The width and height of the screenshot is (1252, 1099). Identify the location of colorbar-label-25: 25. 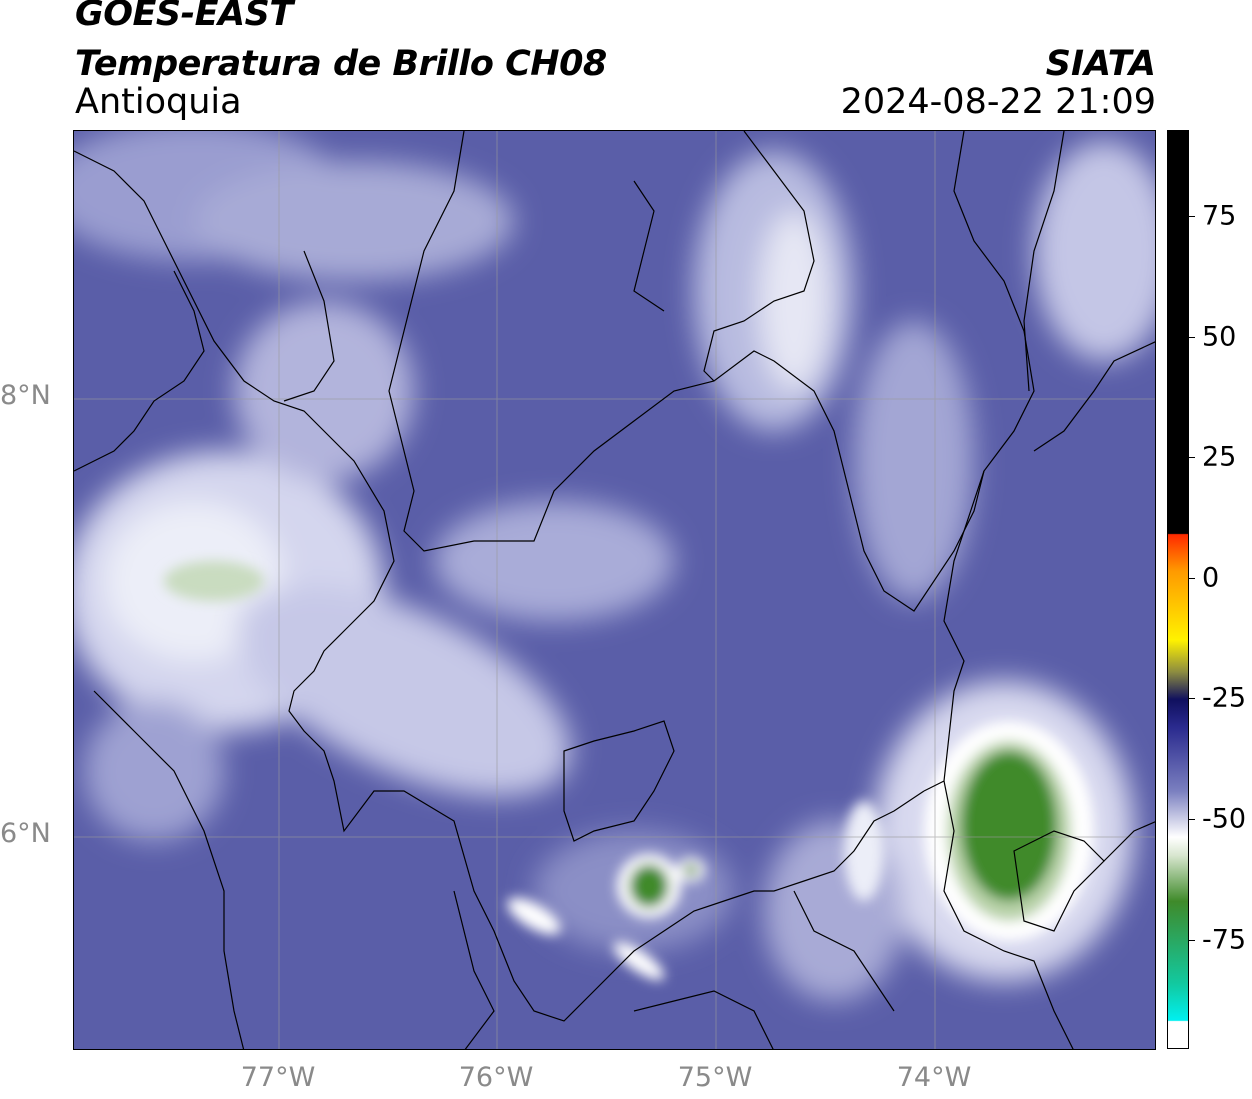
(1219, 457).